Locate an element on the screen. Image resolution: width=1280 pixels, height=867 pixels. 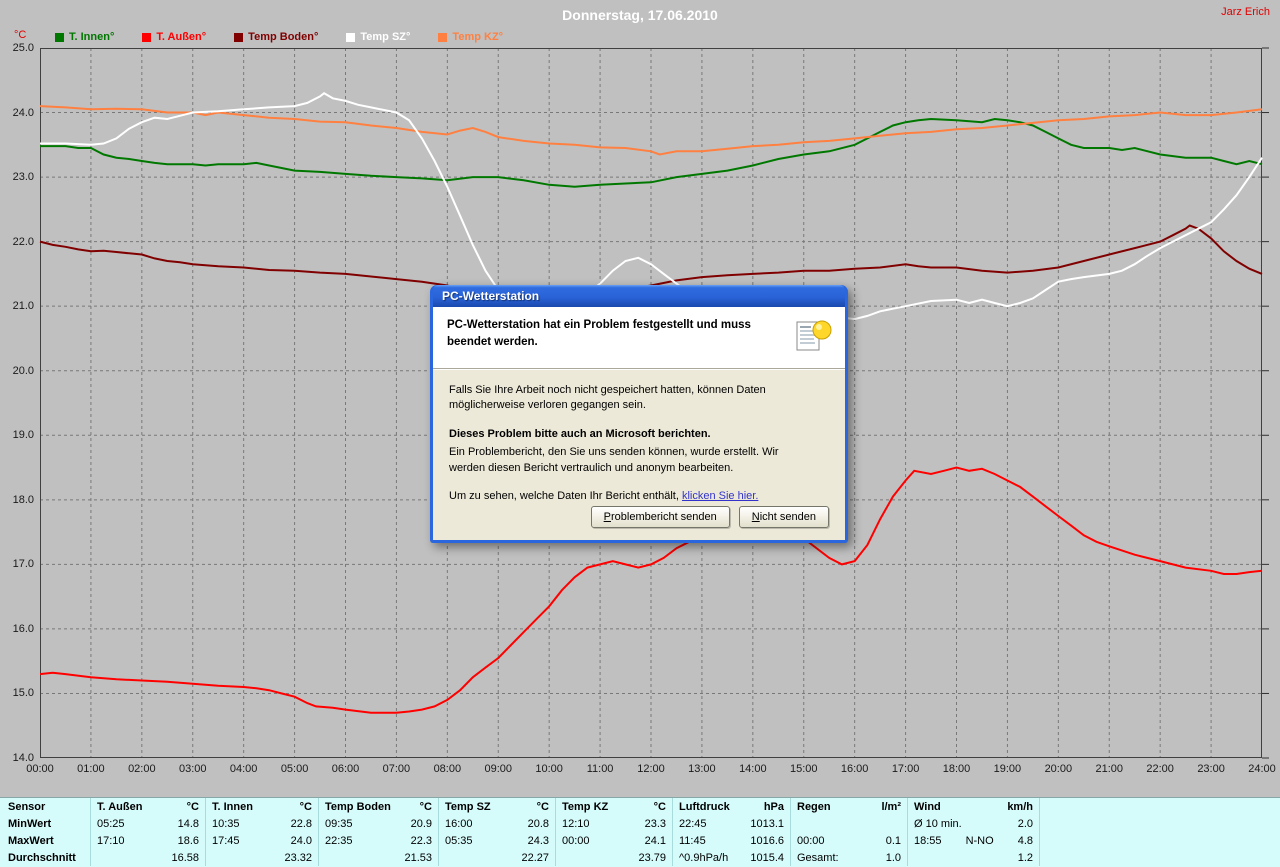
click-here-link: klicken Sie hier. is located at coordinates (720, 495).